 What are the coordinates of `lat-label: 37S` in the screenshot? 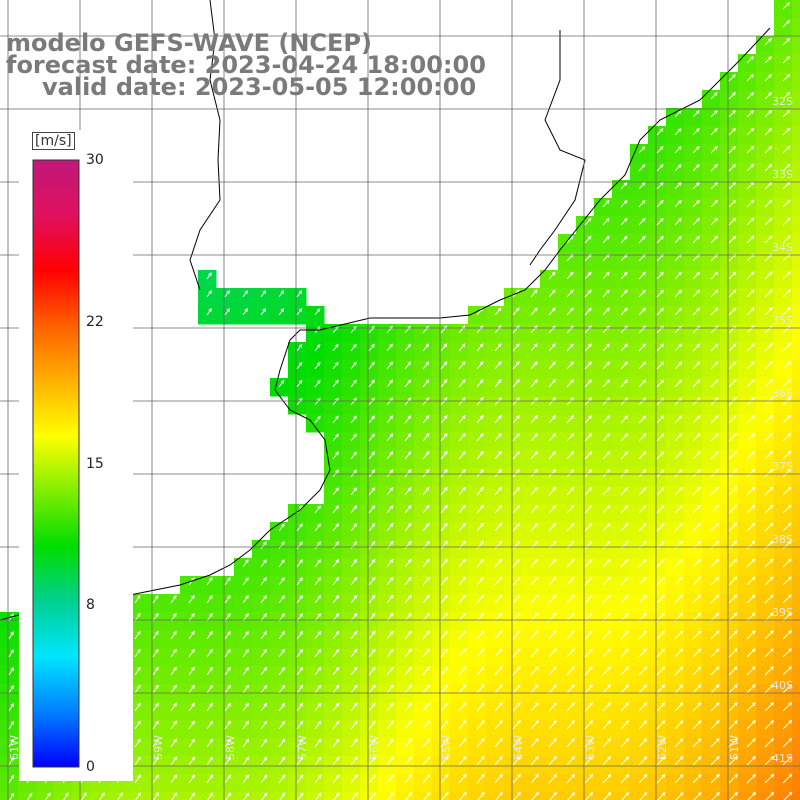 It's located at (782, 466).